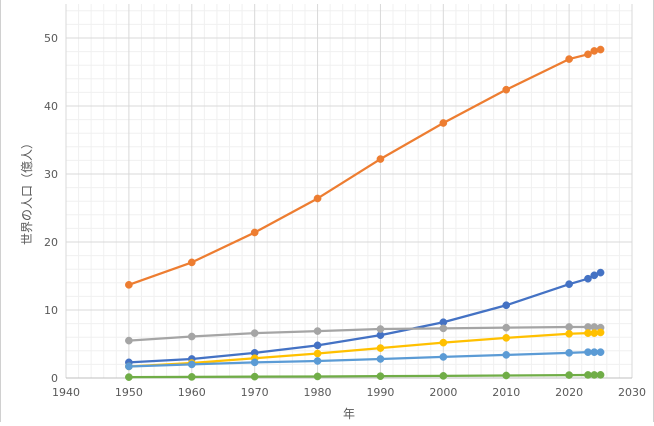 This screenshot has height=426, width=654. I want to click on y-axis-title: 世界の人口（億人）, so click(27, 191).